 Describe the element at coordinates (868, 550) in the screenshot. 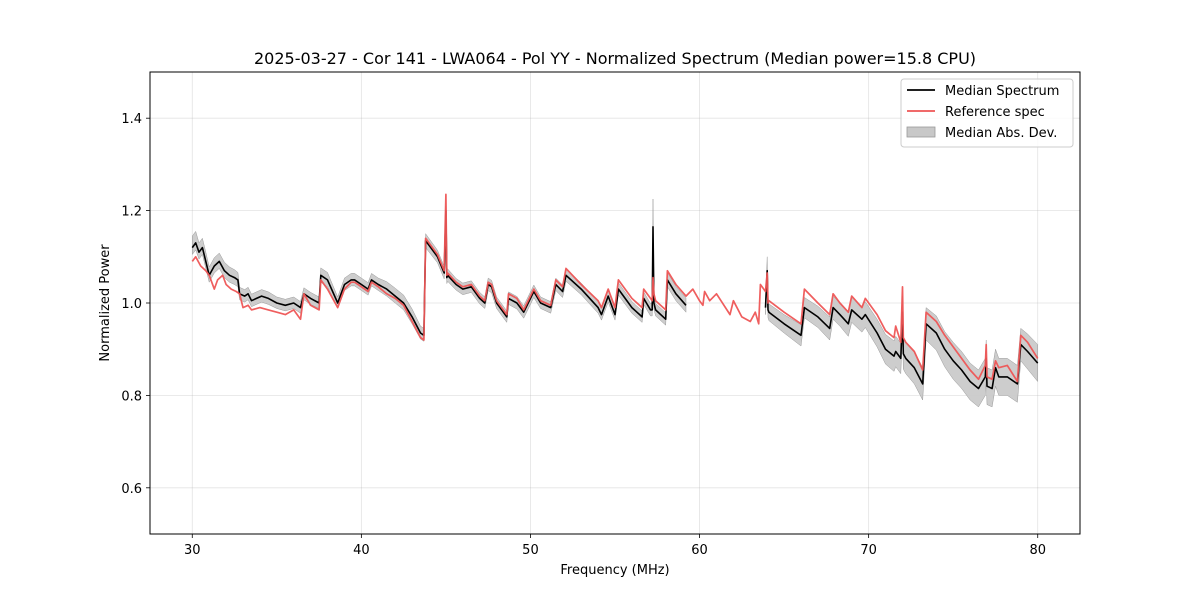

I see `x-tick-label: 70` at that location.